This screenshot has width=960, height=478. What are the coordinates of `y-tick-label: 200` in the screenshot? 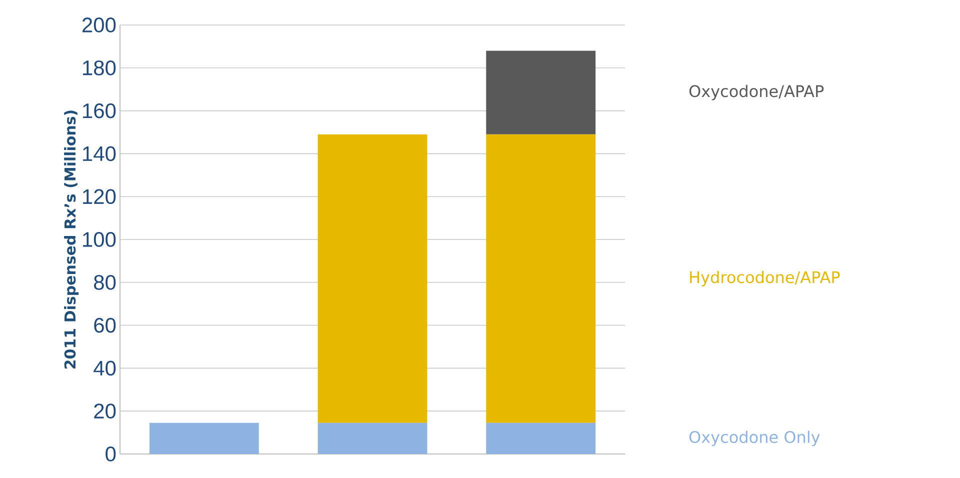 It's located at (99, 25).